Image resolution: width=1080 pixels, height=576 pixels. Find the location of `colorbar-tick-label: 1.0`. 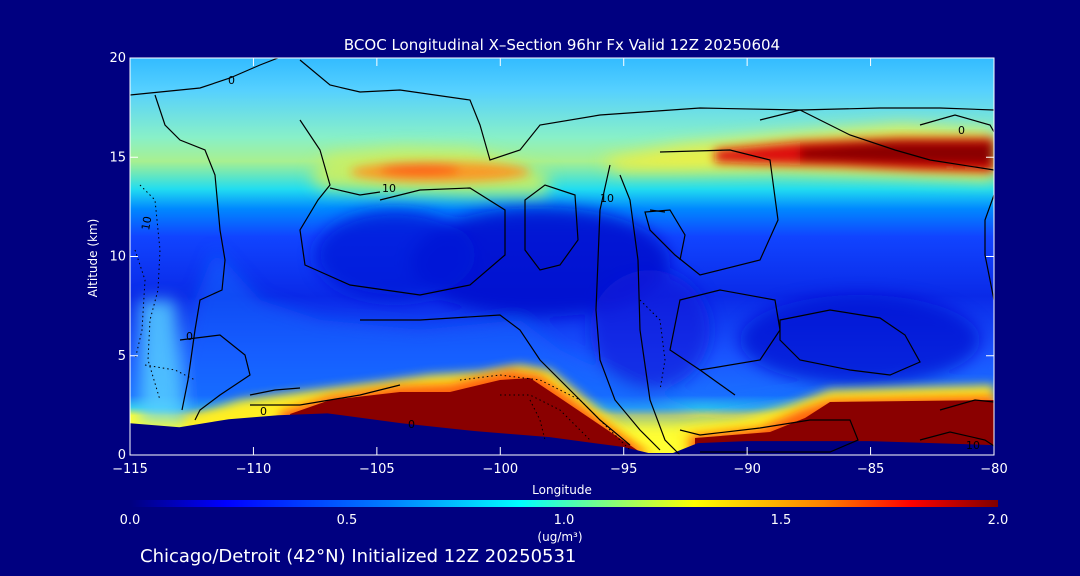

colorbar-tick-label: 1.0 is located at coordinates (564, 520).